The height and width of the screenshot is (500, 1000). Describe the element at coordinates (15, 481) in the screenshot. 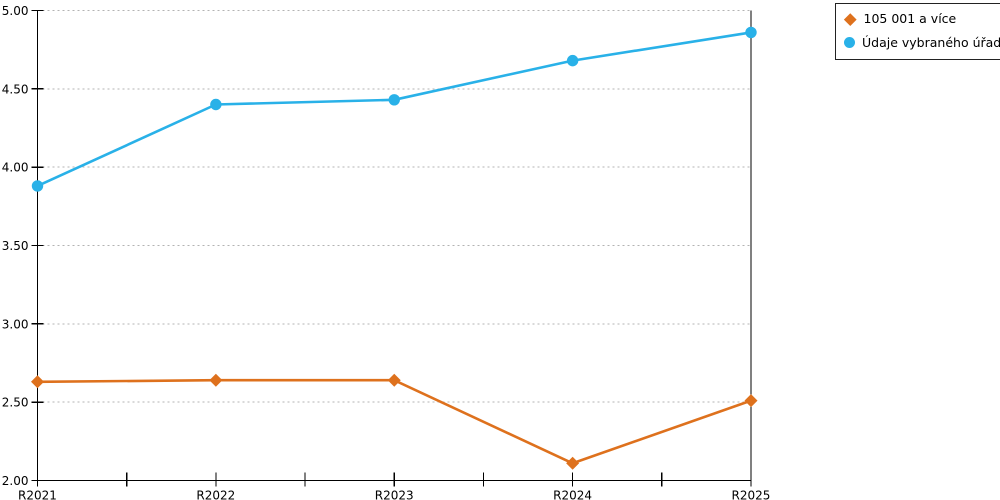

I see `y-axis-tick-label: 2.00` at that location.